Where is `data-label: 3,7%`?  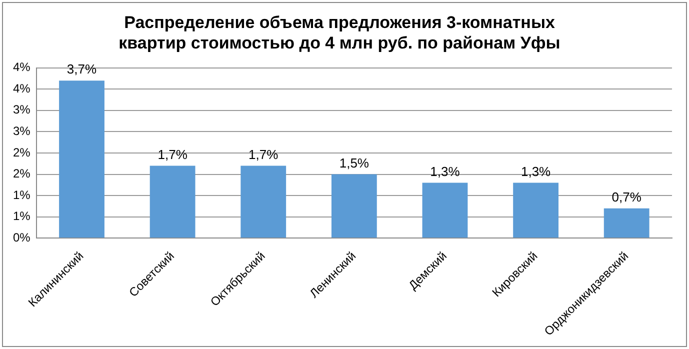
data-label: 3,7% is located at coordinates (81, 69).